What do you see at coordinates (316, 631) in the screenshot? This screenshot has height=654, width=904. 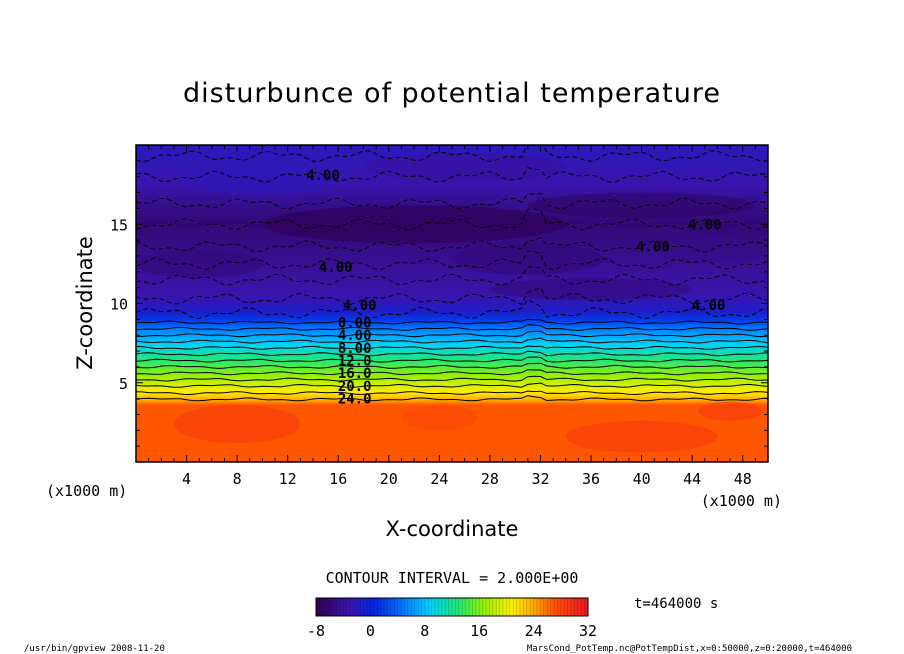 I see `colorbar-tick-label: -8` at bounding box center [316, 631].